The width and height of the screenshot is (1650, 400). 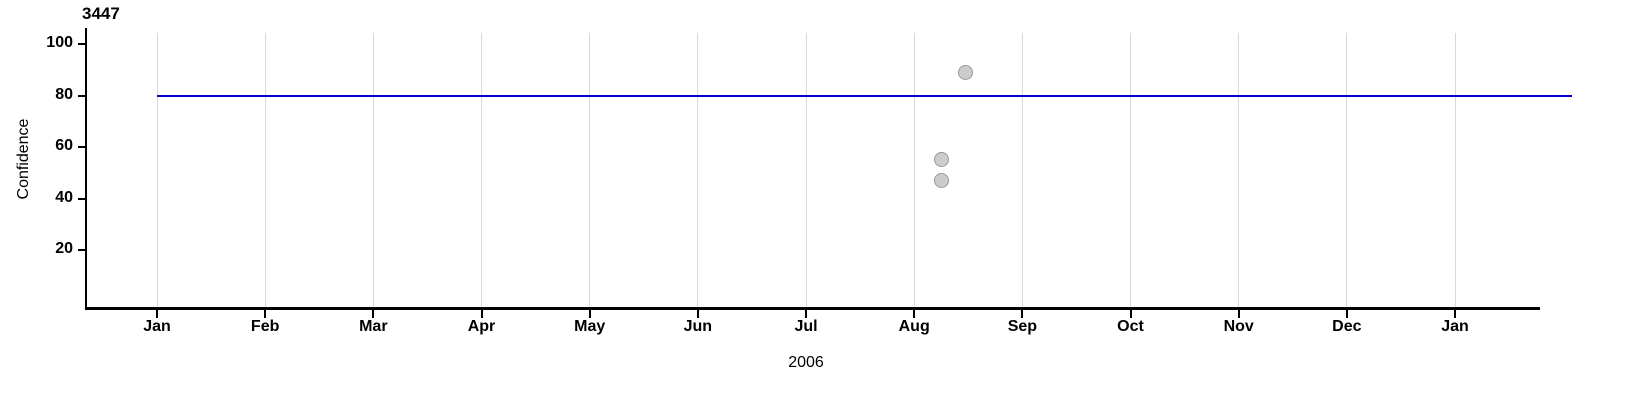 What do you see at coordinates (265, 326) in the screenshot?
I see `x-tick-label: Feb` at bounding box center [265, 326].